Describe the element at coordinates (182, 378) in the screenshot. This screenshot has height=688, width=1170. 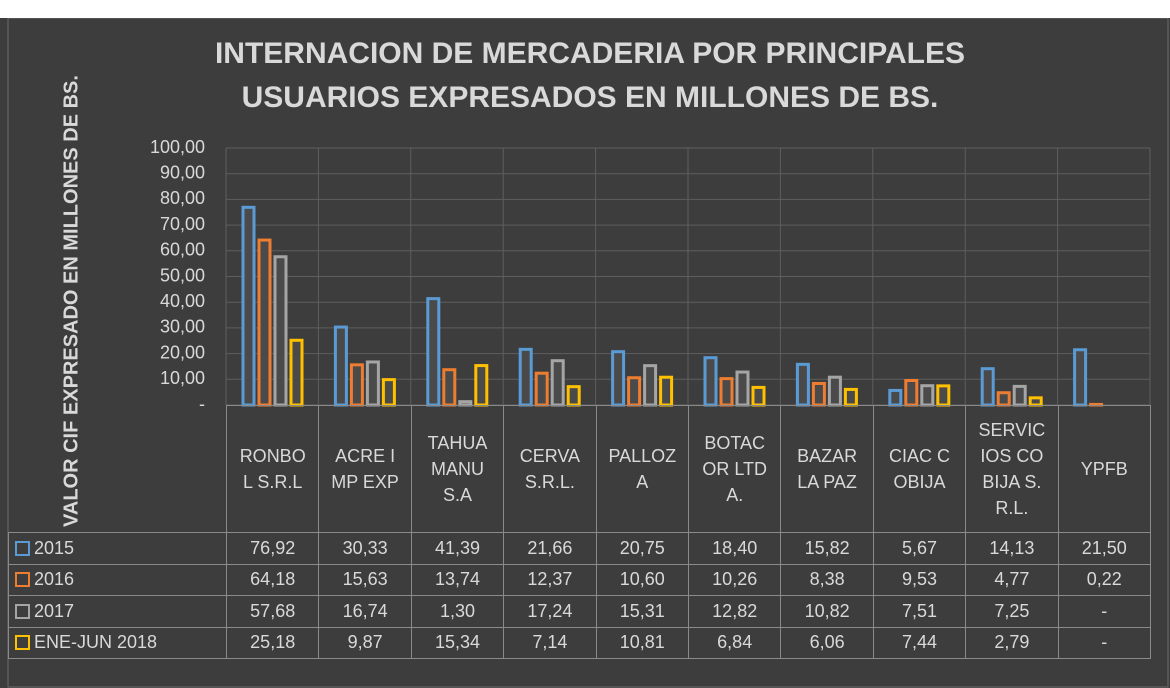
I see `y-tick-label: 10,00` at that location.